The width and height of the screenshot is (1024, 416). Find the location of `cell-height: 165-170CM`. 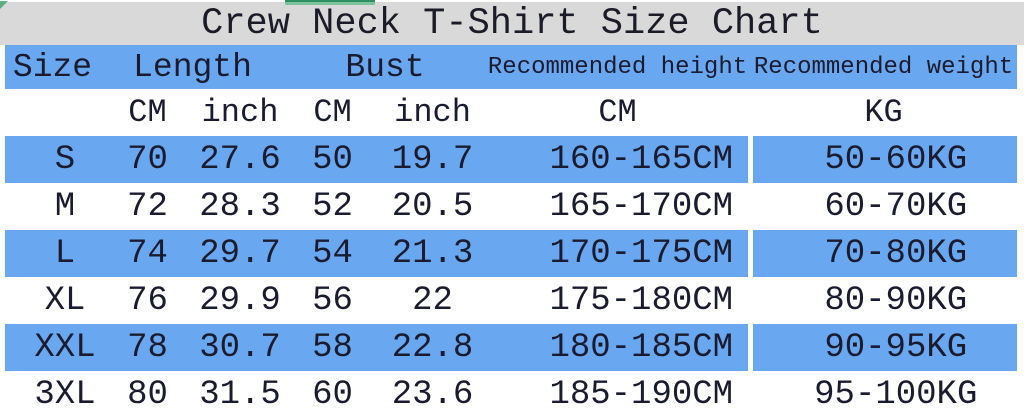

cell-height: 165-170CM is located at coordinates (641, 206).